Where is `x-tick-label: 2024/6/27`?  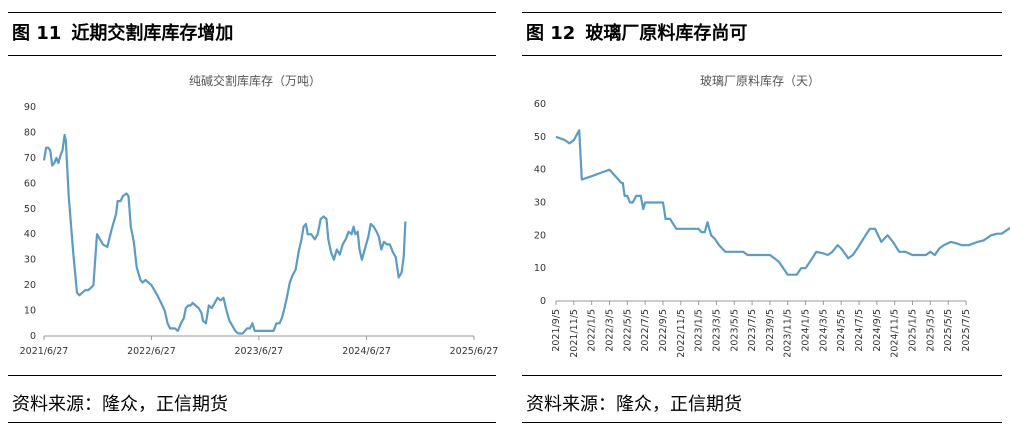
x-tick-label: 2024/6/27 is located at coordinates (366, 351).